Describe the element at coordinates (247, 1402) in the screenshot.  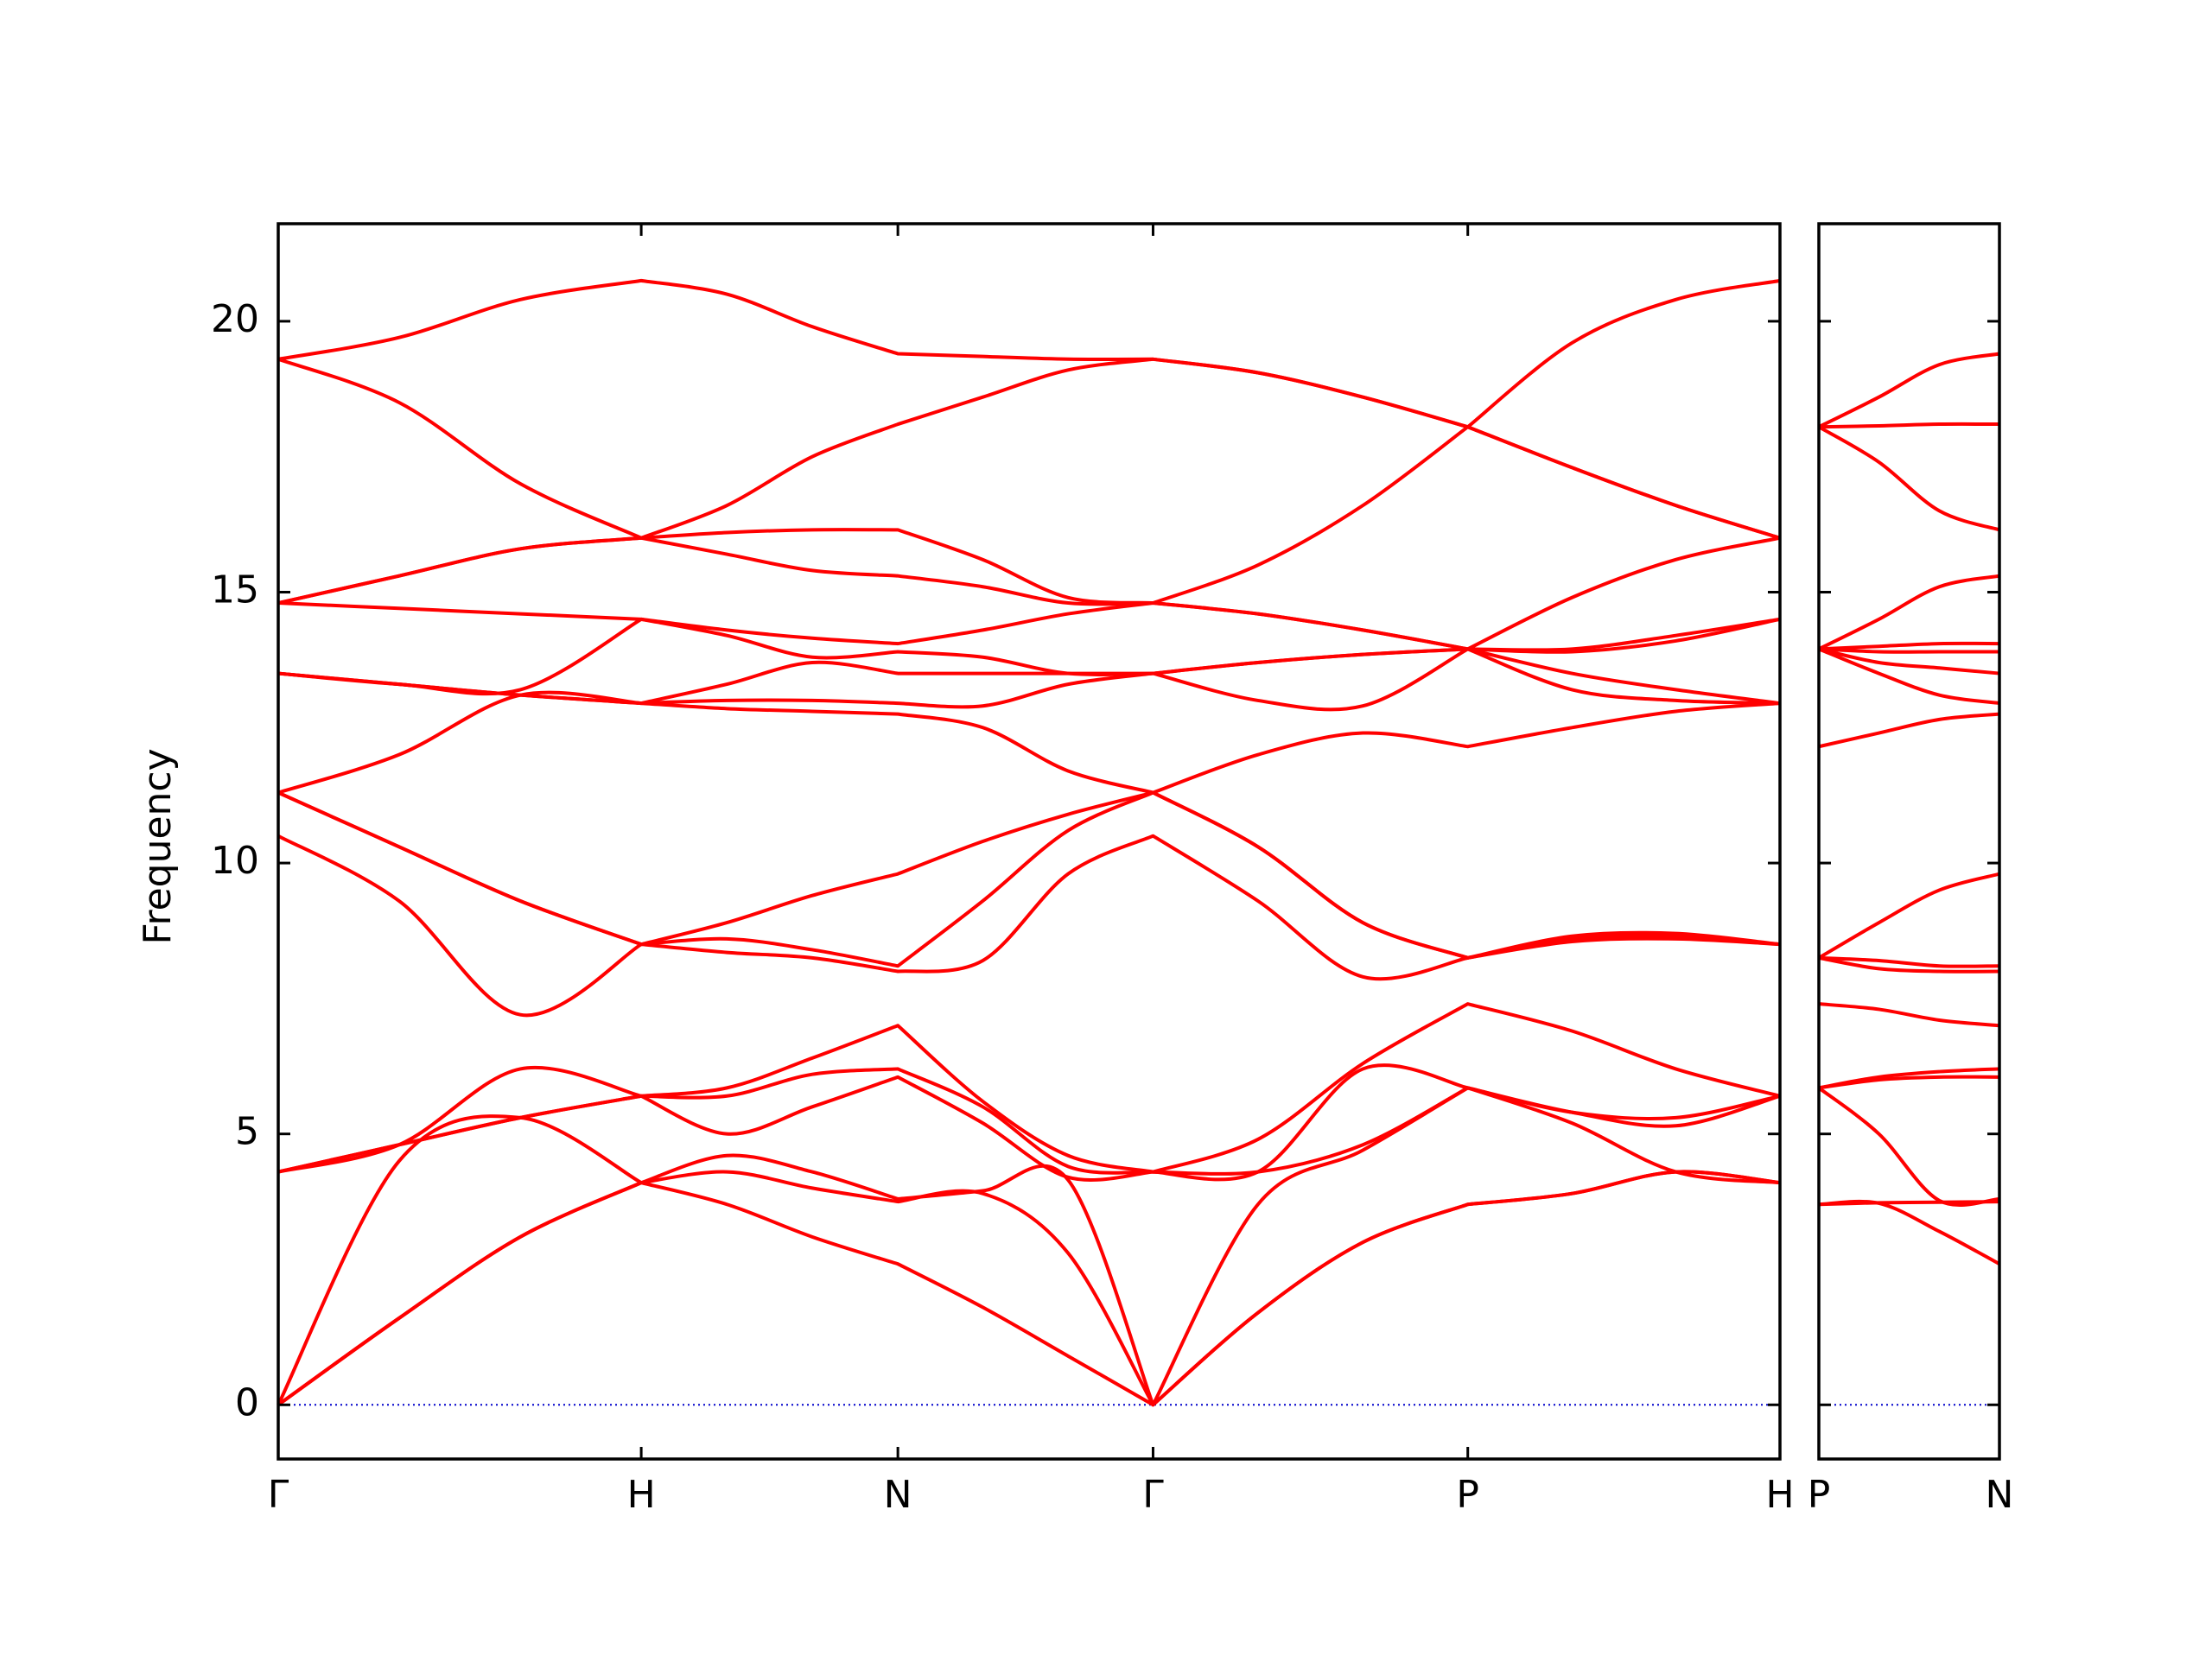
I see `y-tick-label: 0` at that location.